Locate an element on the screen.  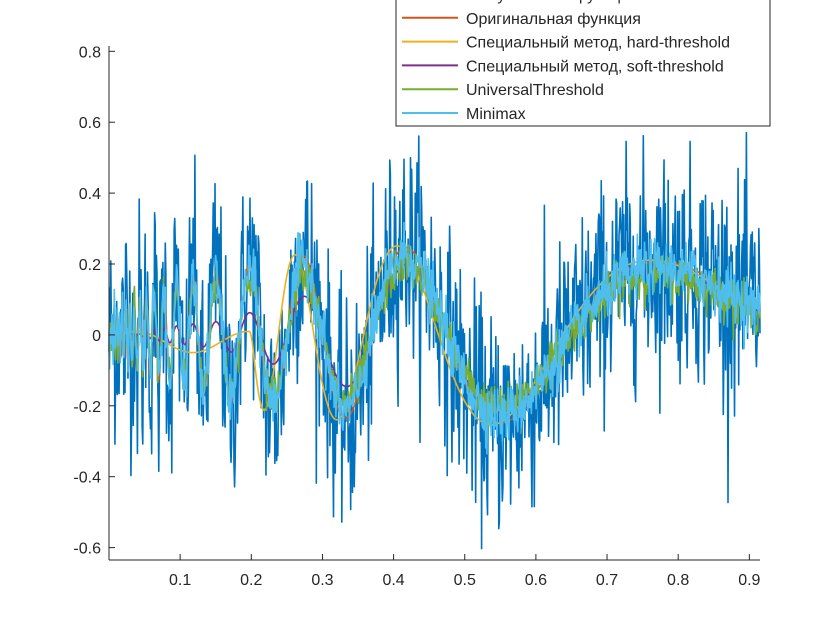
x-tick-label: 0.2 is located at coordinates (251, 580).